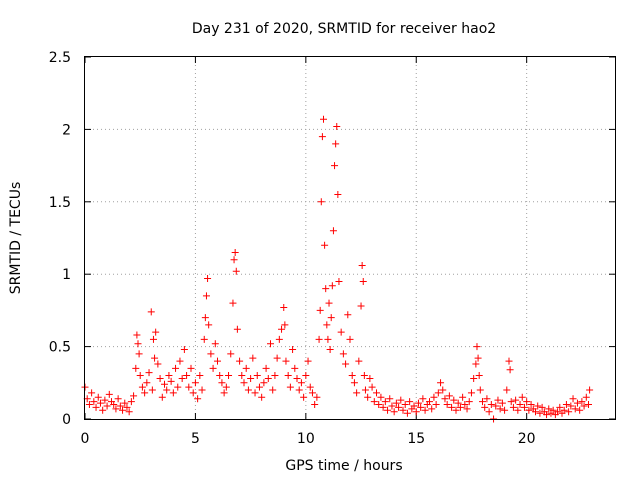 The image size is (640, 480). What do you see at coordinates (66, 275) in the screenshot?
I see `y-tick-label: 1` at bounding box center [66, 275].